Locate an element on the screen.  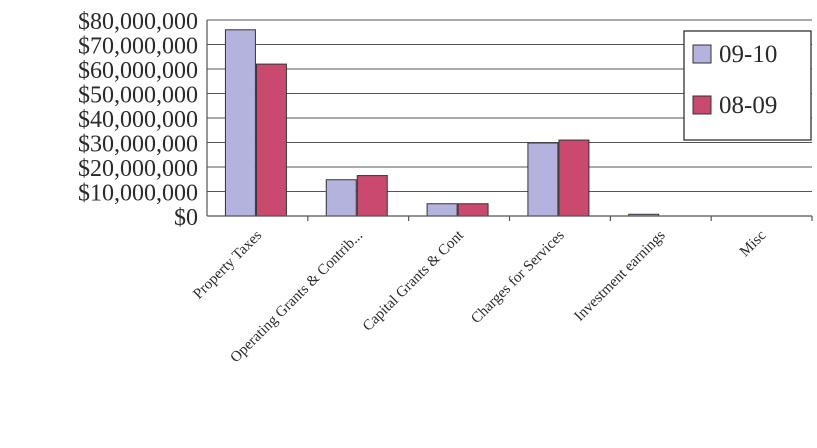
y-tick-label: $0 is located at coordinates (186, 218).